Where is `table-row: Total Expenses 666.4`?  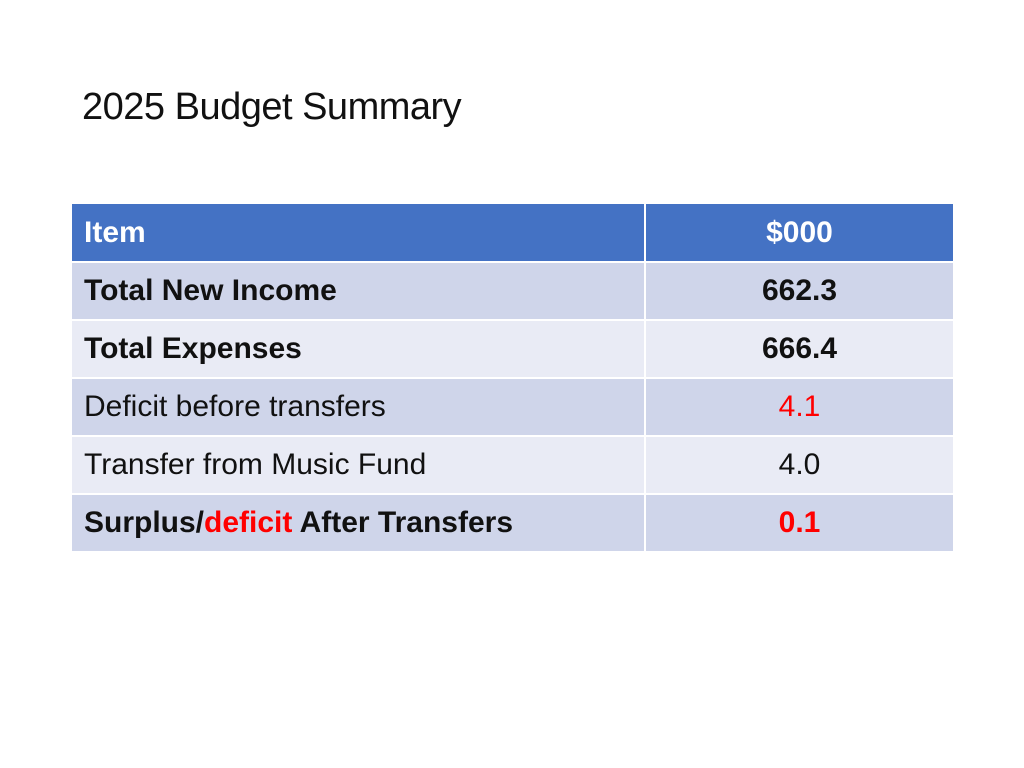
table-row: Total Expenses 666.4 is located at coordinates (513, 349).